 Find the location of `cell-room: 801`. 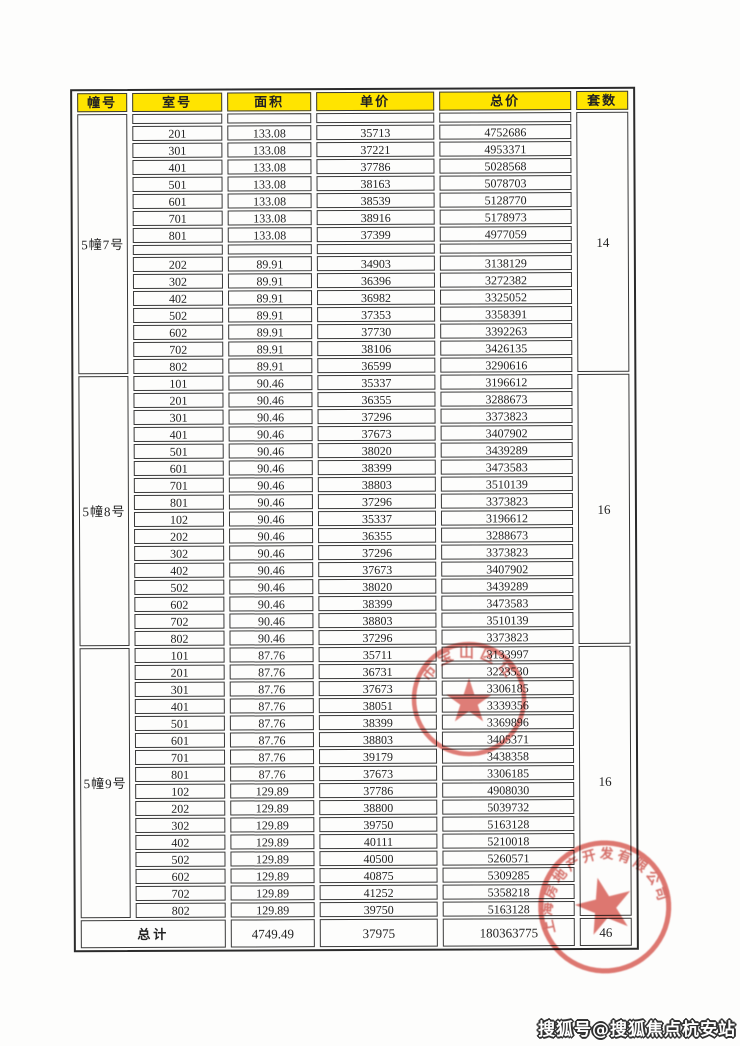

cell-room: 801 is located at coordinates (180, 774).